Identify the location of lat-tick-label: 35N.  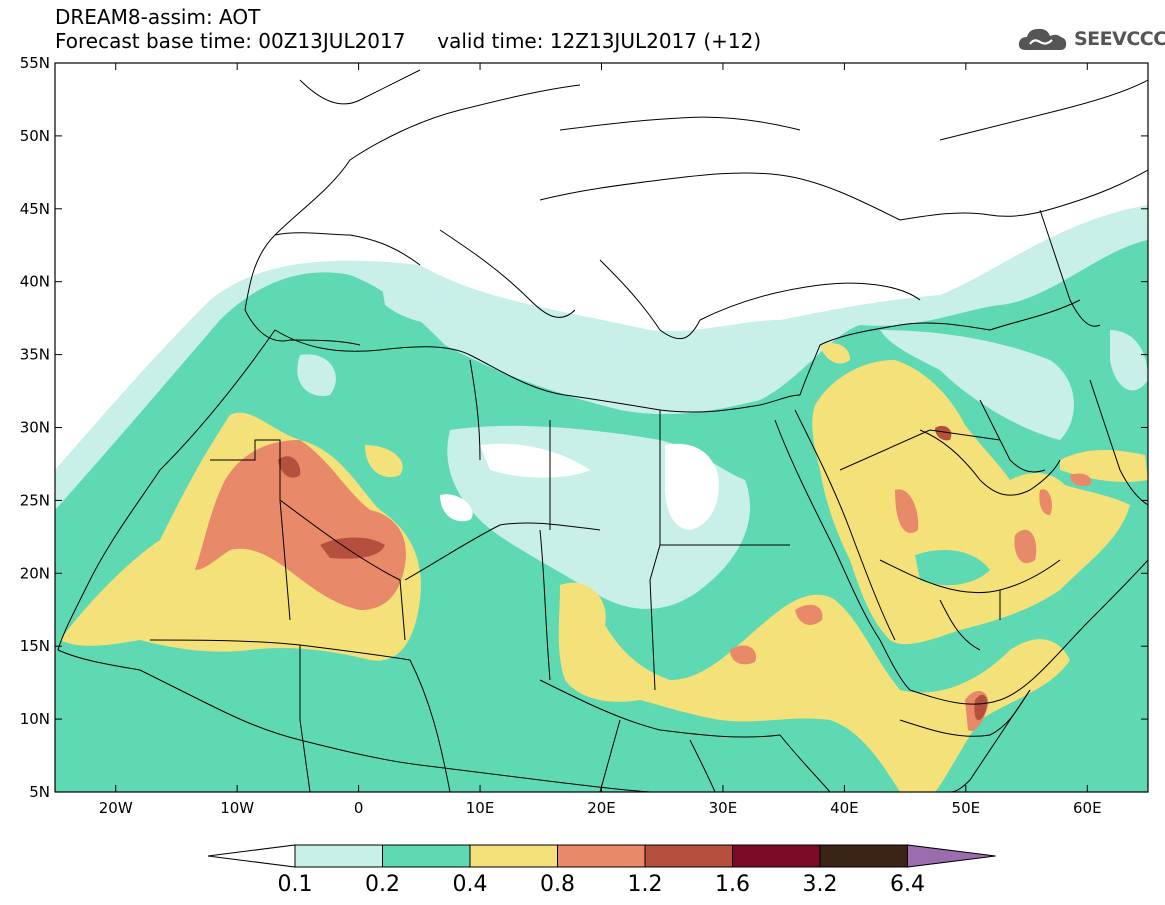
(35, 355).